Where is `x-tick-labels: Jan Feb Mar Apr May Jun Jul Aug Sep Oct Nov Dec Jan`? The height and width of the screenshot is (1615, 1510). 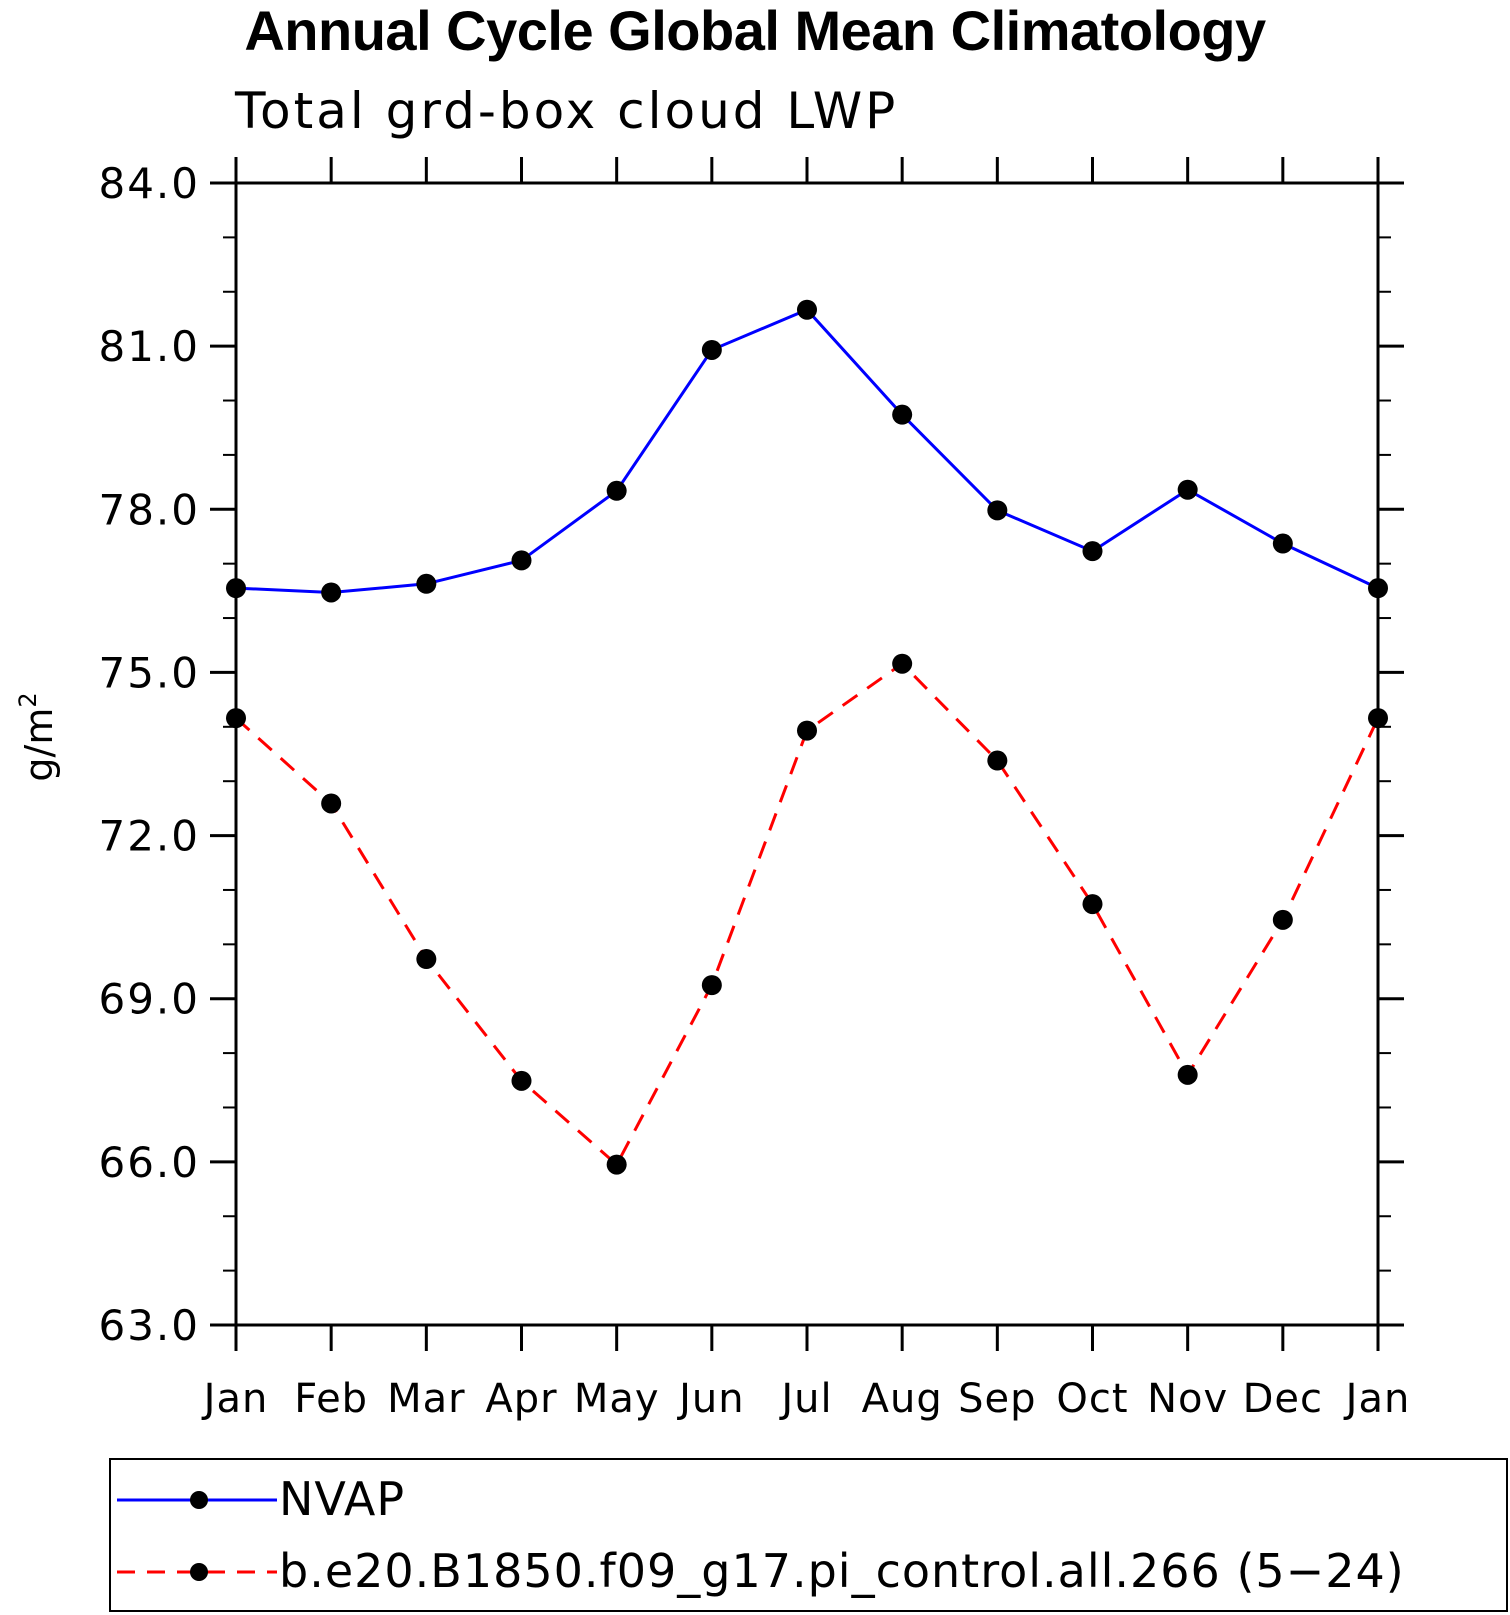 x-tick-labels: Jan Feb Mar Apr May Jun Jul Aug Sep Oct Nov Dec Jan is located at coordinates (806, 1399).